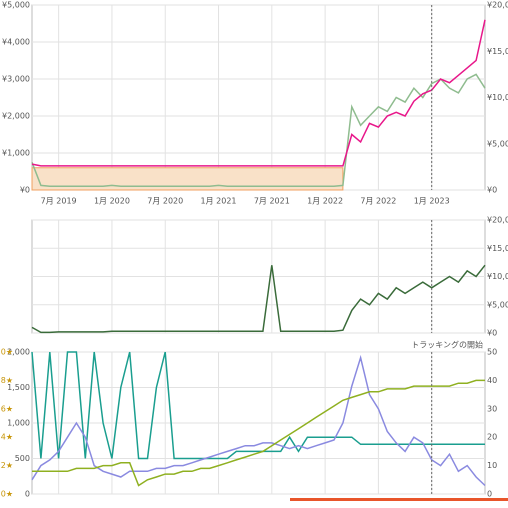  What do you see at coordinates (6, 408) in the screenshot?
I see `rating-tick-label: 4.6★` at bounding box center [6, 408].